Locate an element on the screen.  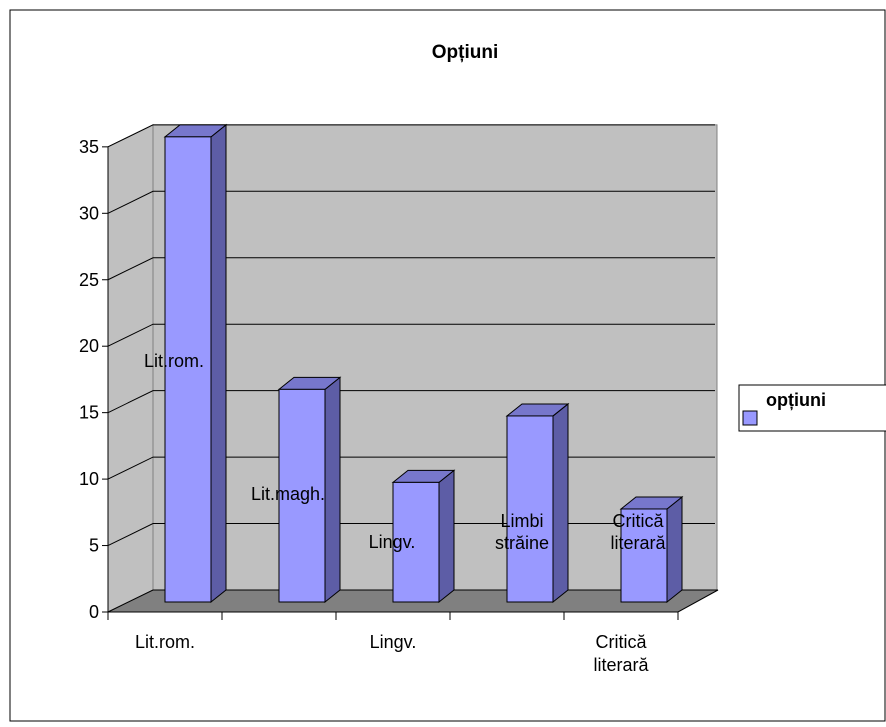
legend-box is located at coordinates (812, 408).